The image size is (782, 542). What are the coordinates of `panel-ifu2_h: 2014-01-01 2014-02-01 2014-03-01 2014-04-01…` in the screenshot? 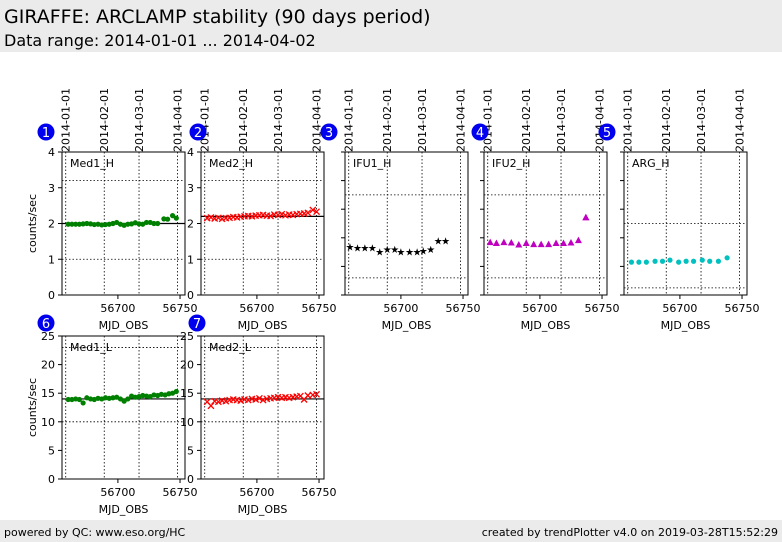 It's located at (545, 210).